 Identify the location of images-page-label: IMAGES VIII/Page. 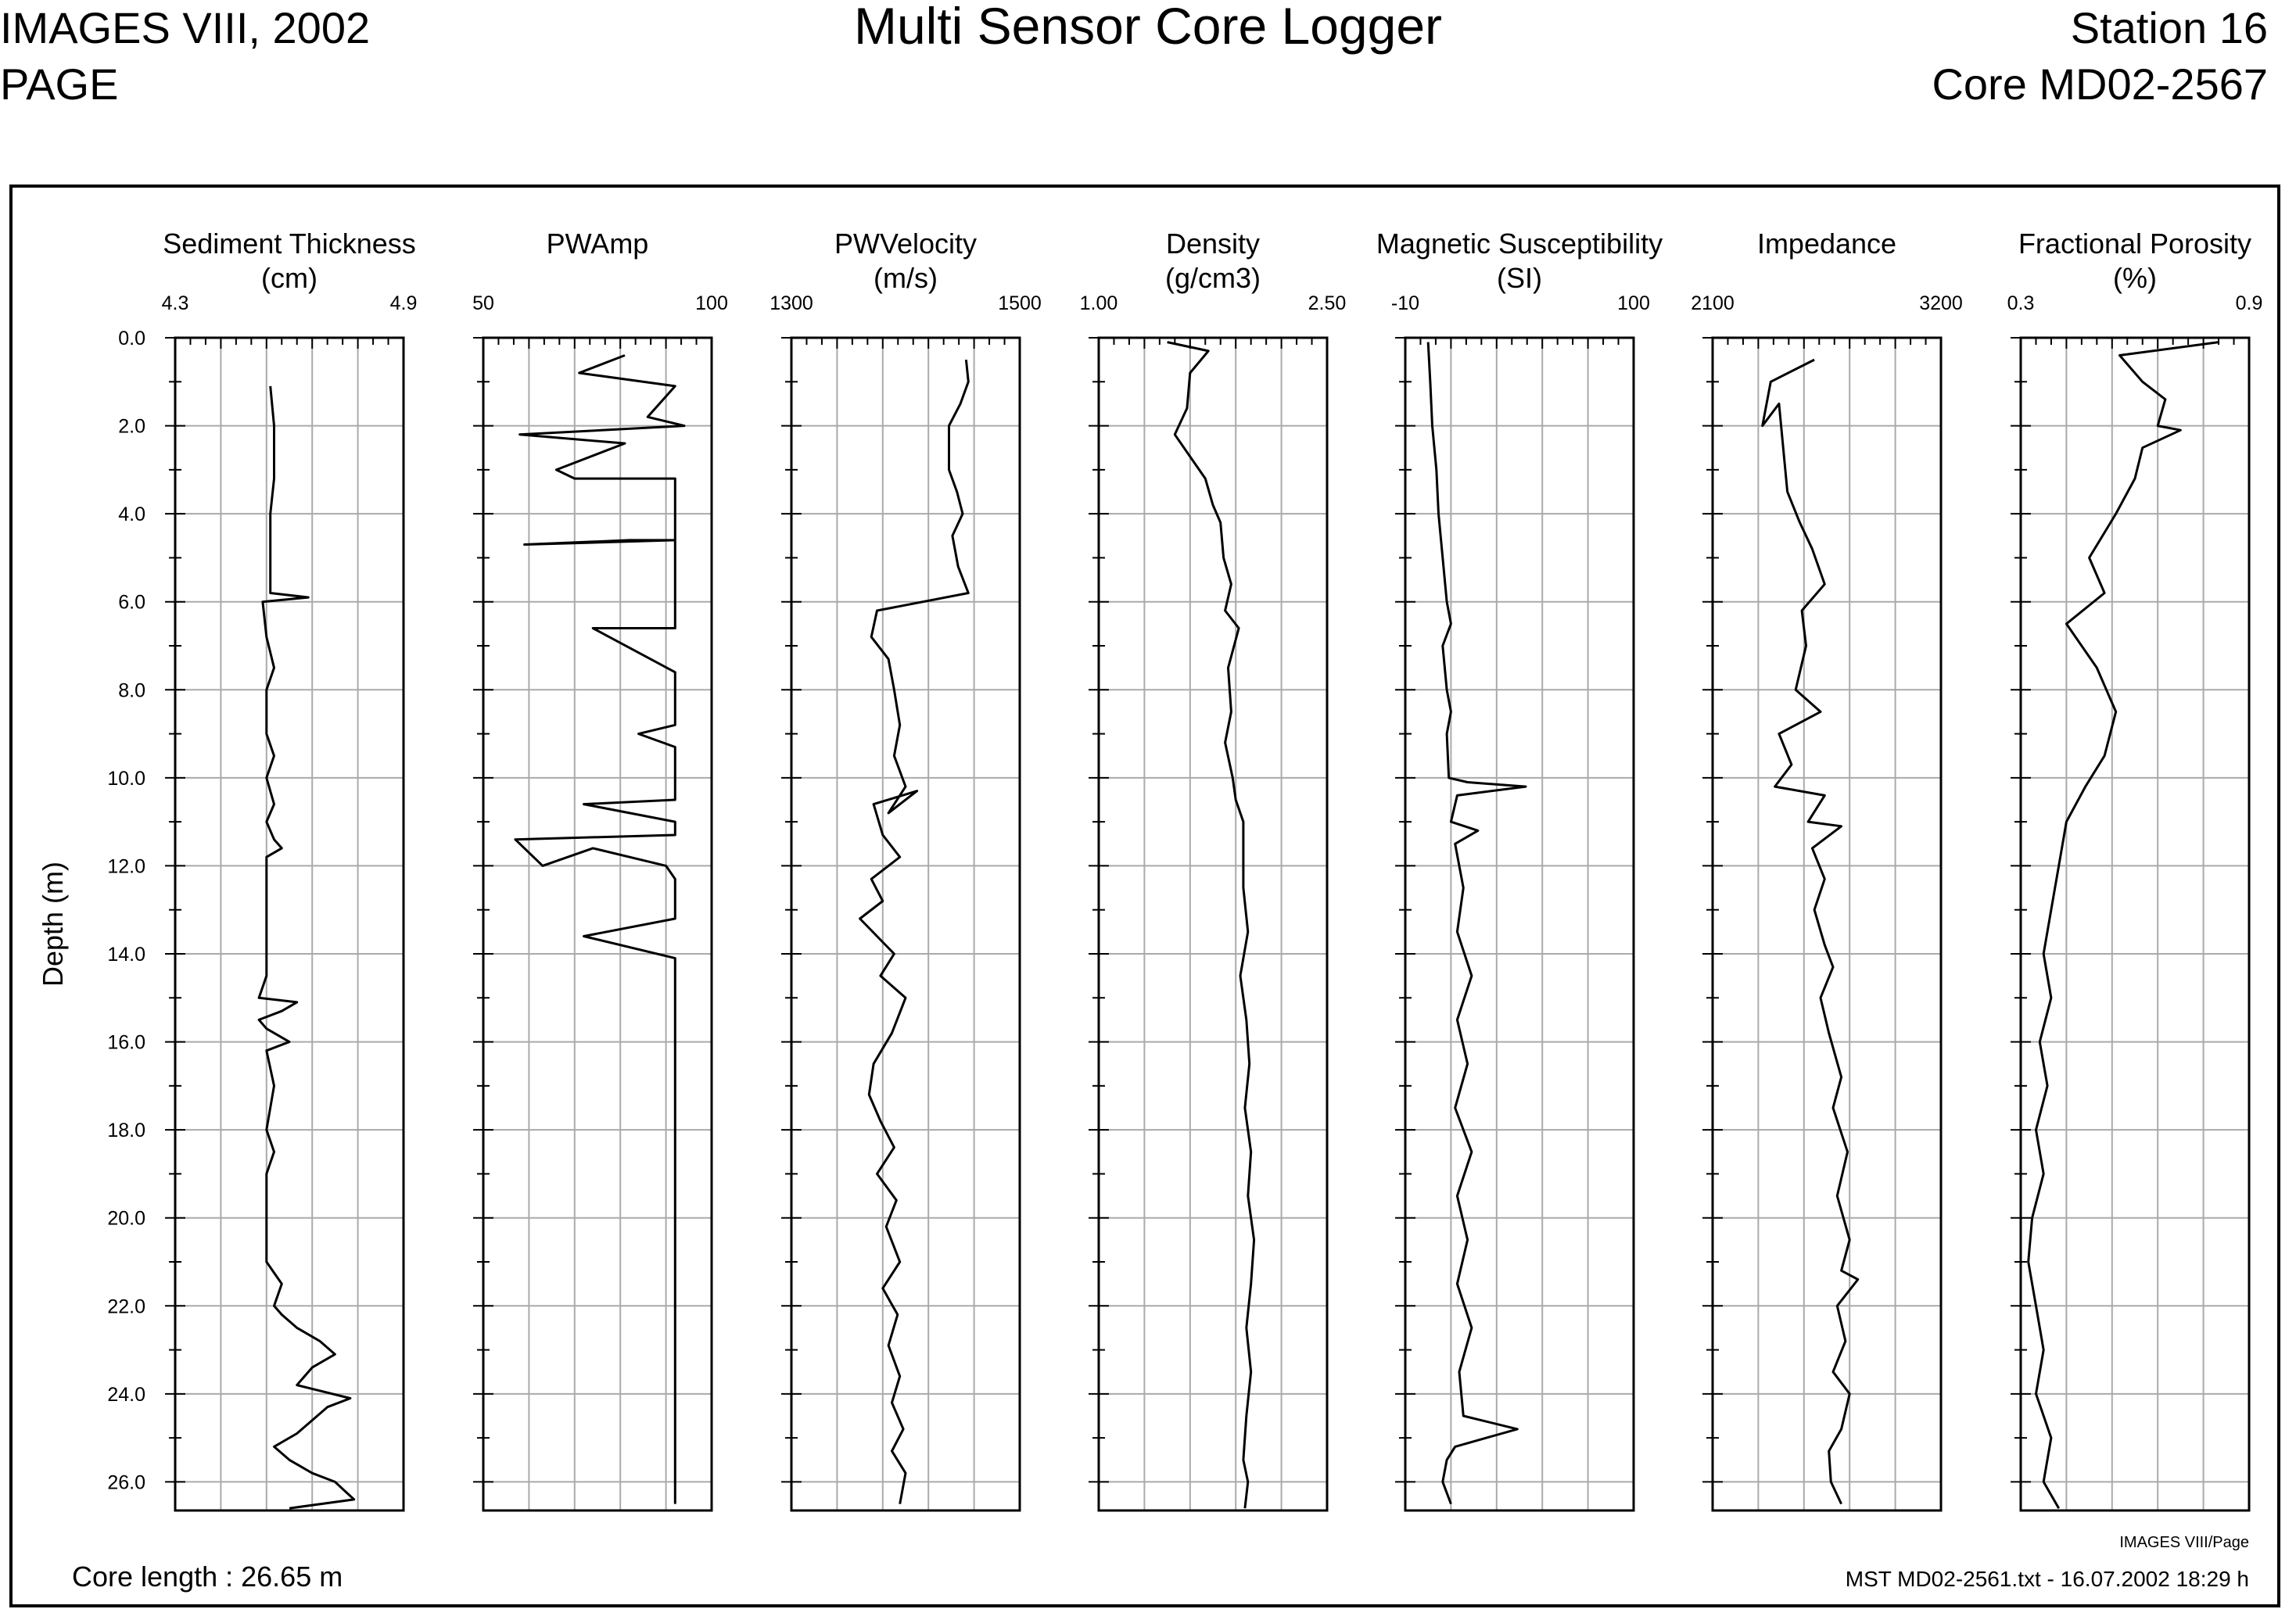
(2184, 1542).